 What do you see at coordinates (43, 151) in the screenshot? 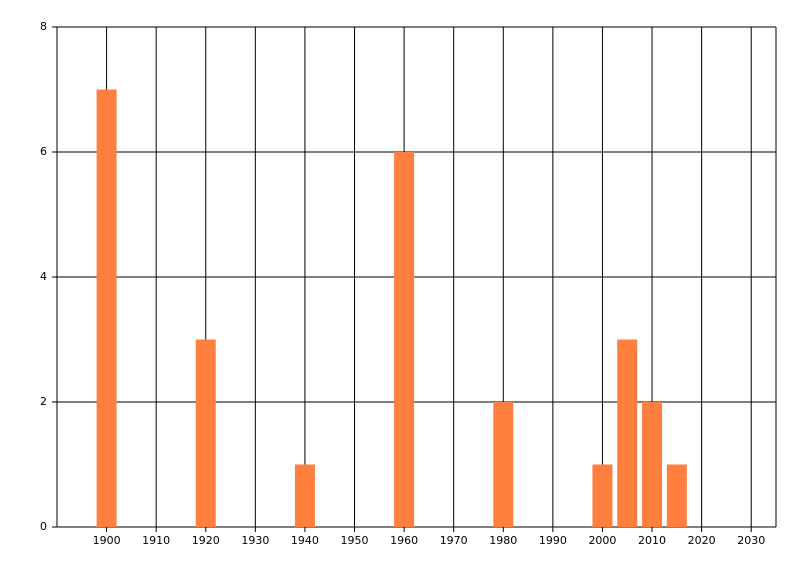
I see `y-tick-label: 6` at bounding box center [43, 151].